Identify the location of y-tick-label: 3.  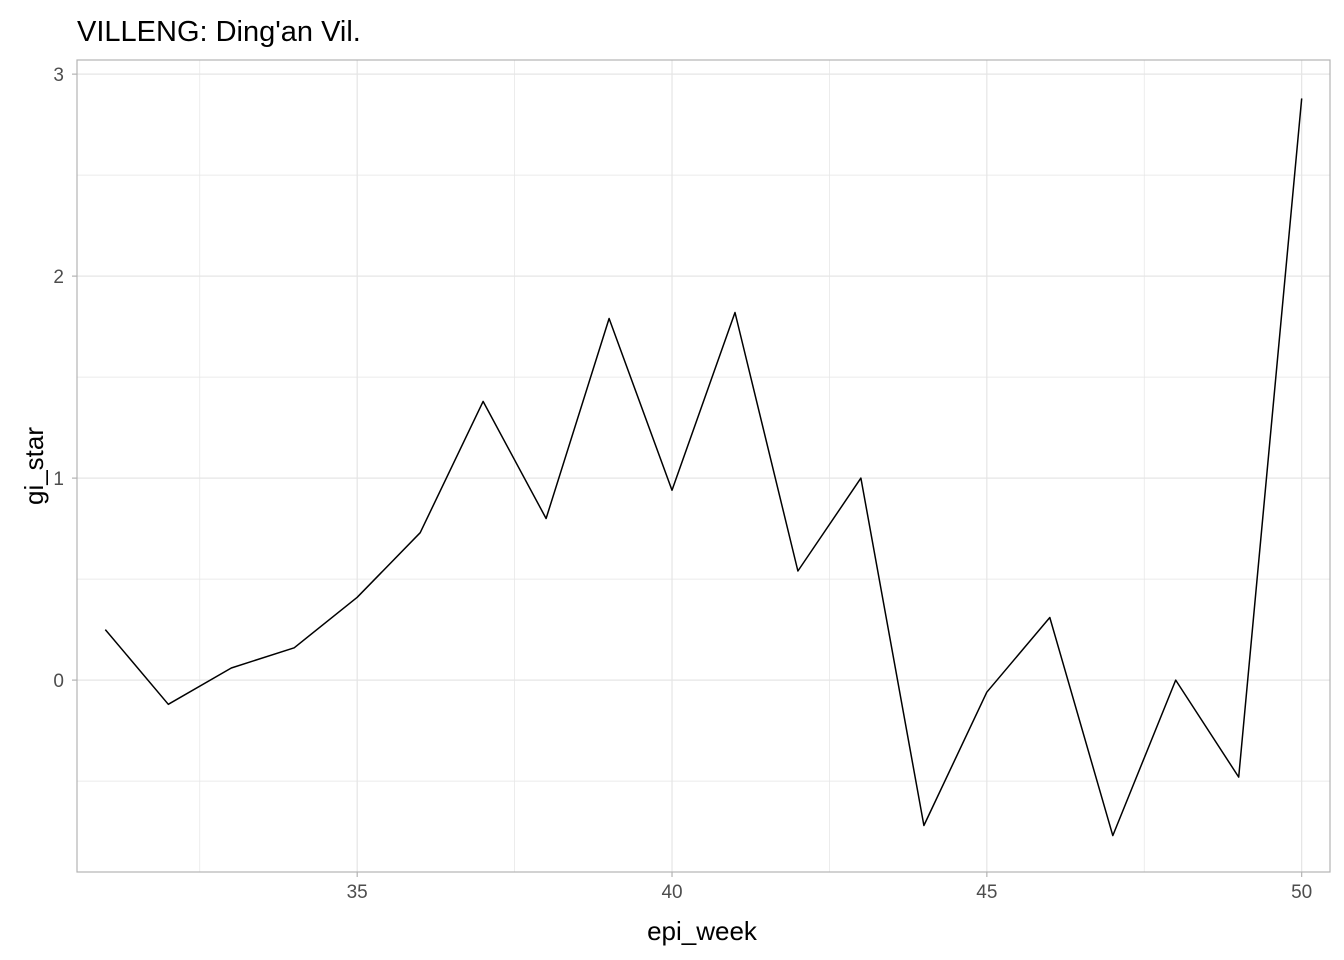
(58, 75).